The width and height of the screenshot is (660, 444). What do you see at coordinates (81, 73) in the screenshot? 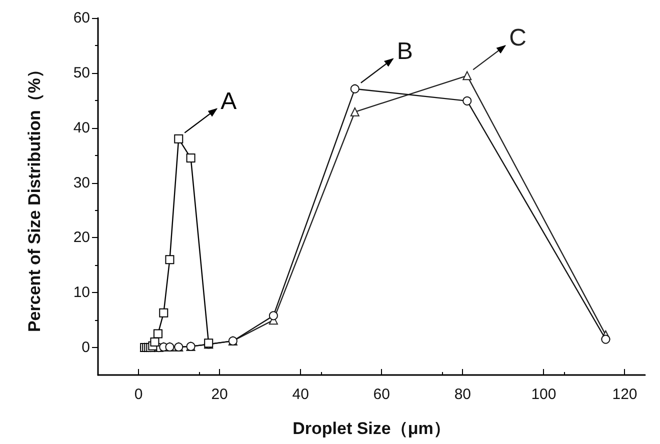
I see `y-tick-label: 50` at bounding box center [81, 73].